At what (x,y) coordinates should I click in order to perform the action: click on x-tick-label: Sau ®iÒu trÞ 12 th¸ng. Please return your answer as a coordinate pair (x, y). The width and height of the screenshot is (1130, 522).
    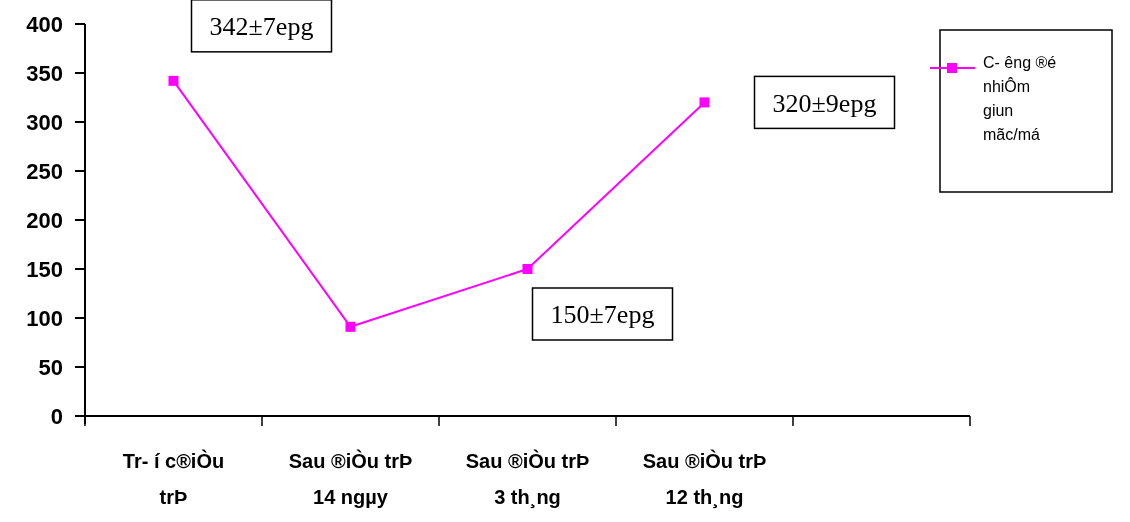
    Looking at the image, I should click on (704, 479).